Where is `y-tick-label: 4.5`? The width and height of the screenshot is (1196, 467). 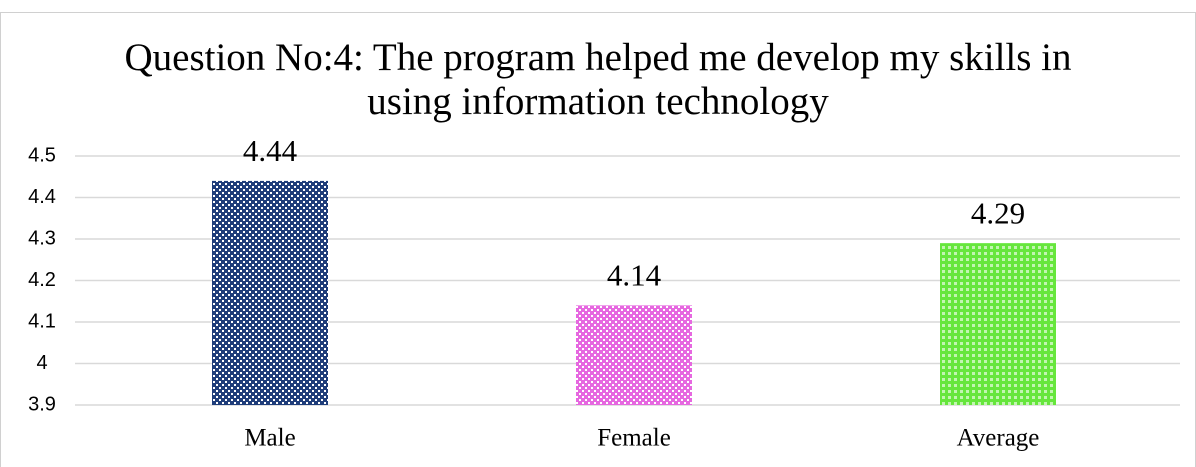
y-tick-label: 4.5 is located at coordinates (42, 155).